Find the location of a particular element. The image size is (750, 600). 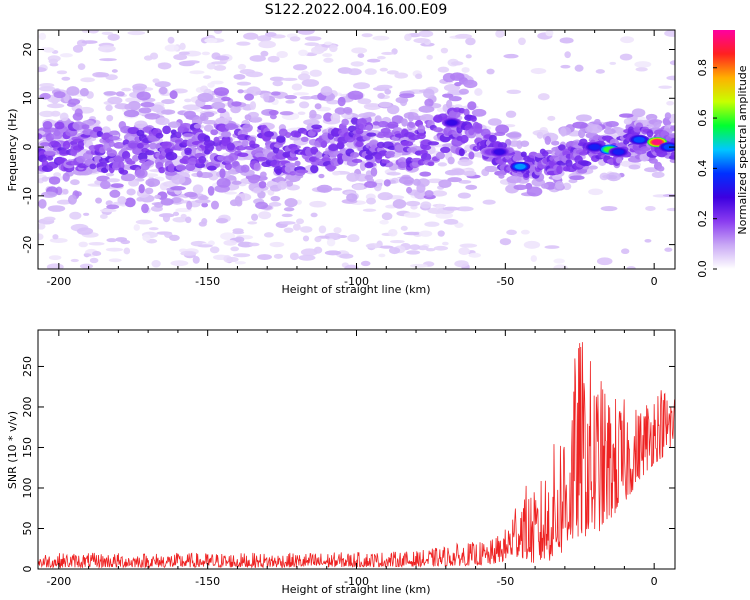

snr-x-tick-label: -150 is located at coordinates (207, 581).